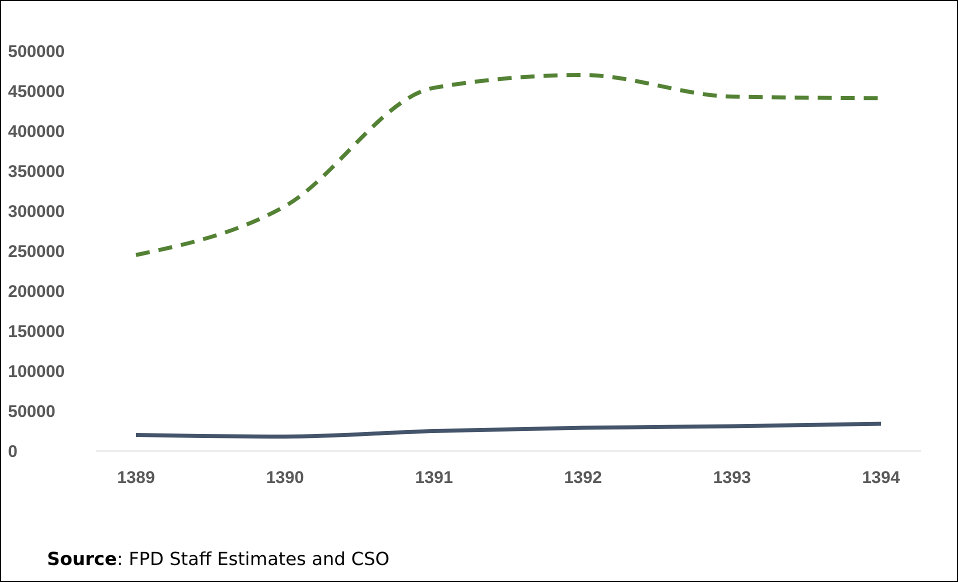 The image size is (958, 582). I want to click on y-tick-label: 200000, so click(36, 292).